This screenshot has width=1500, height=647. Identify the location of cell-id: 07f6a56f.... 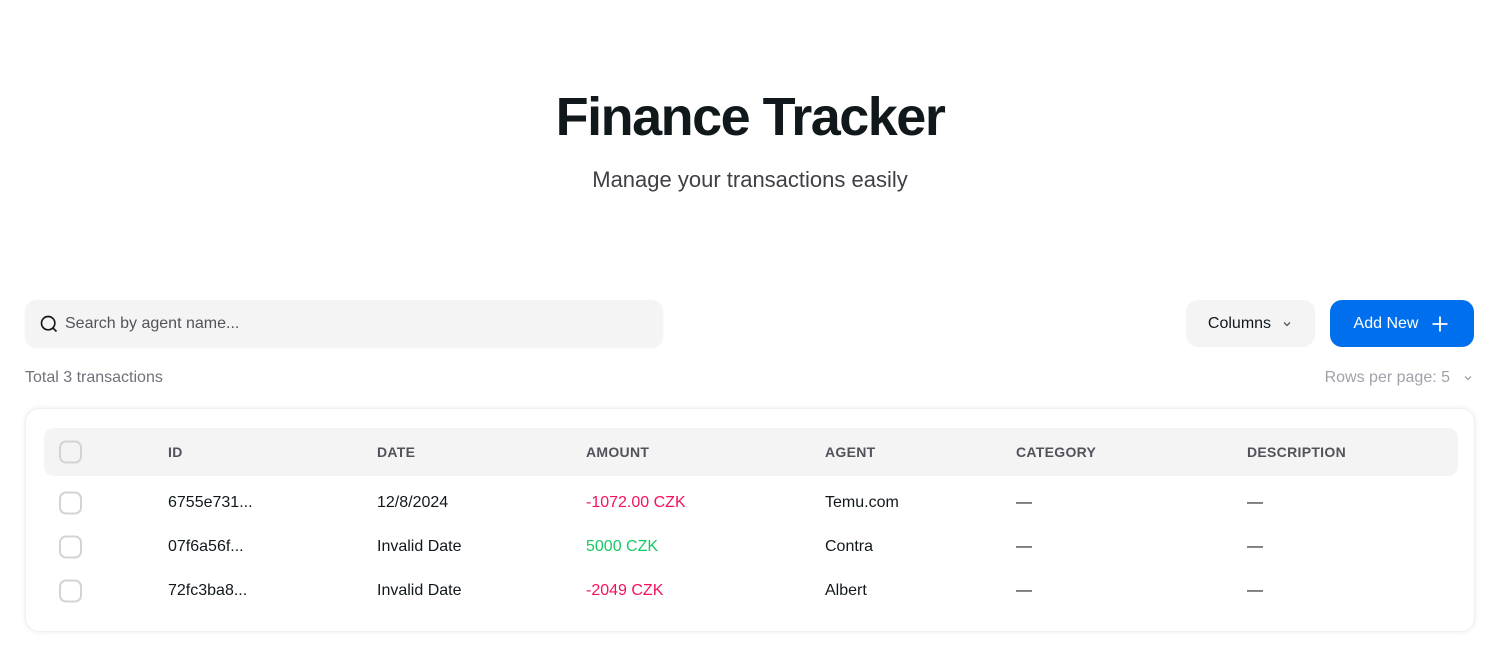
(206, 546).